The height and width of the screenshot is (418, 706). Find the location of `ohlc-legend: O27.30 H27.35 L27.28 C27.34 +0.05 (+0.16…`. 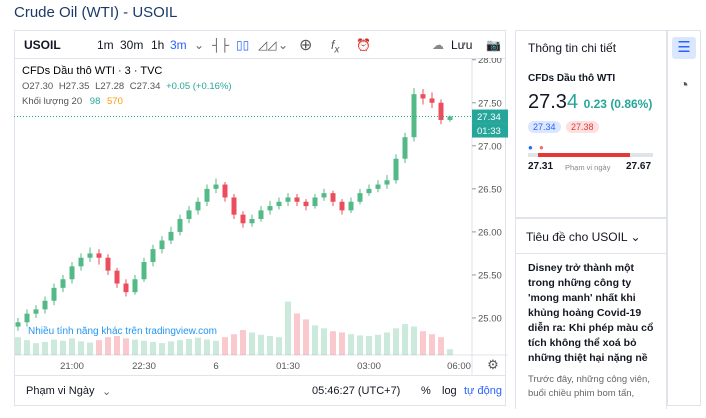

ohlc-legend: O27.30 H27.35 L27.28 C27.34 +0.05 (+0.16… is located at coordinates (127, 86).